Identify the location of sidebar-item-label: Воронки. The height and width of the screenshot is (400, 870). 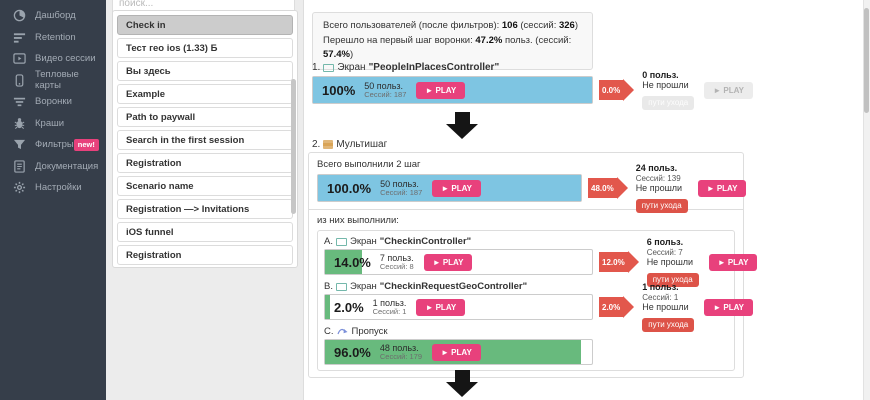
(53, 102).